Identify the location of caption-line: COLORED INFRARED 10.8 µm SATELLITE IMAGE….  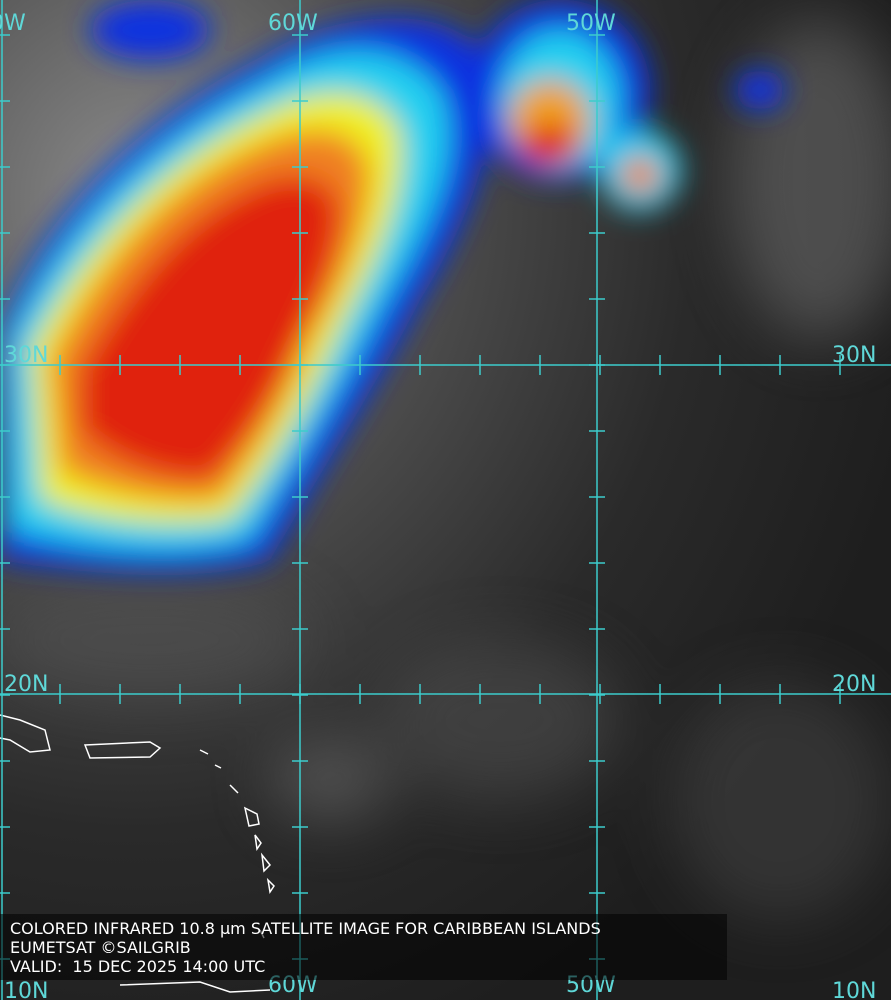
(305, 928).